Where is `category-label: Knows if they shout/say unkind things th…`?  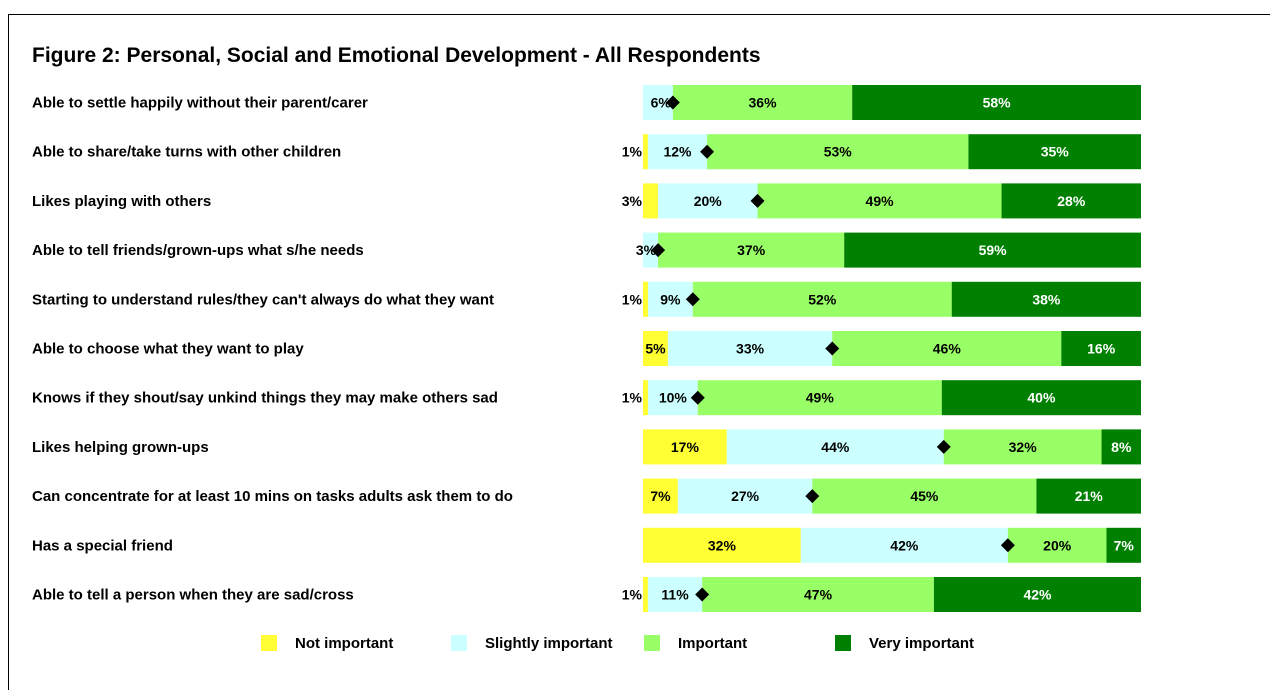 category-label: Knows if they shout/say unkind things th… is located at coordinates (265, 398).